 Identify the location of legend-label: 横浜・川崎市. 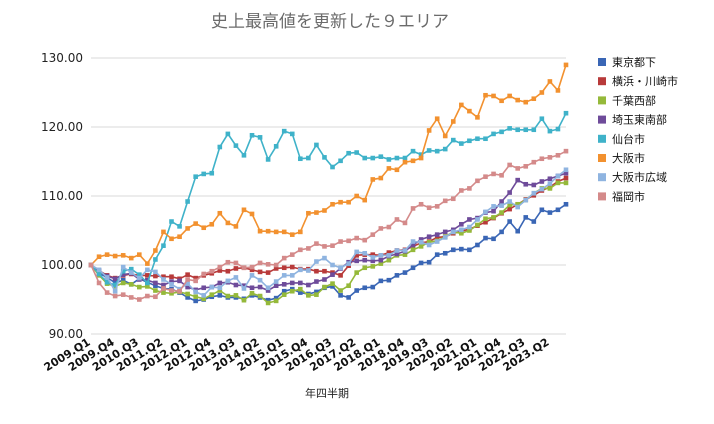
(645, 81).